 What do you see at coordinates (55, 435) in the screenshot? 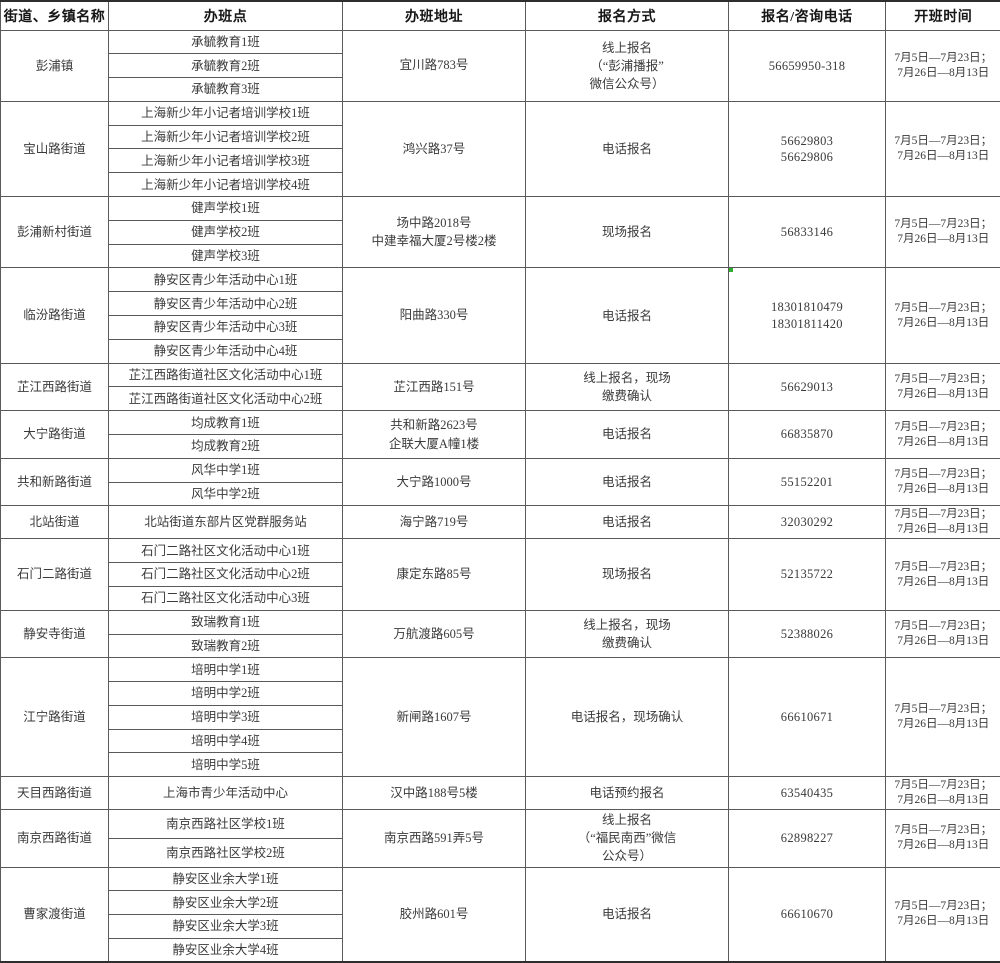
I see `district-cell: 大宁路街道` at bounding box center [55, 435].